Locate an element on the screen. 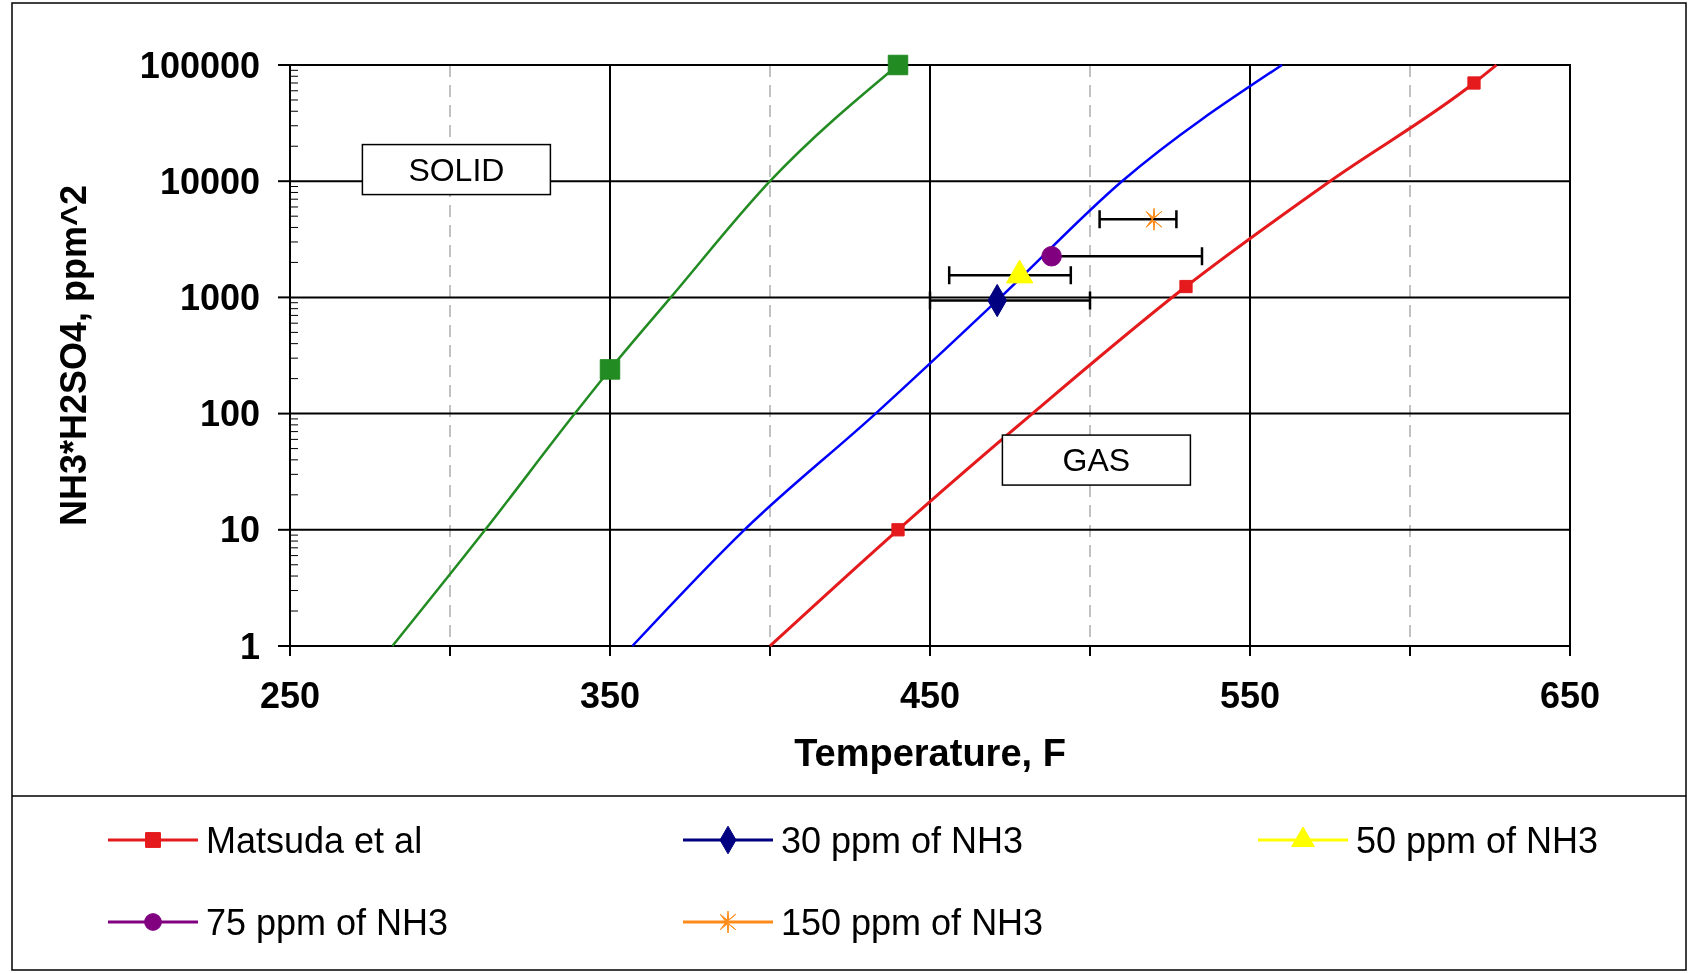 The height and width of the screenshot is (973, 1694). y-tick-label: 10000 is located at coordinates (209, 181).